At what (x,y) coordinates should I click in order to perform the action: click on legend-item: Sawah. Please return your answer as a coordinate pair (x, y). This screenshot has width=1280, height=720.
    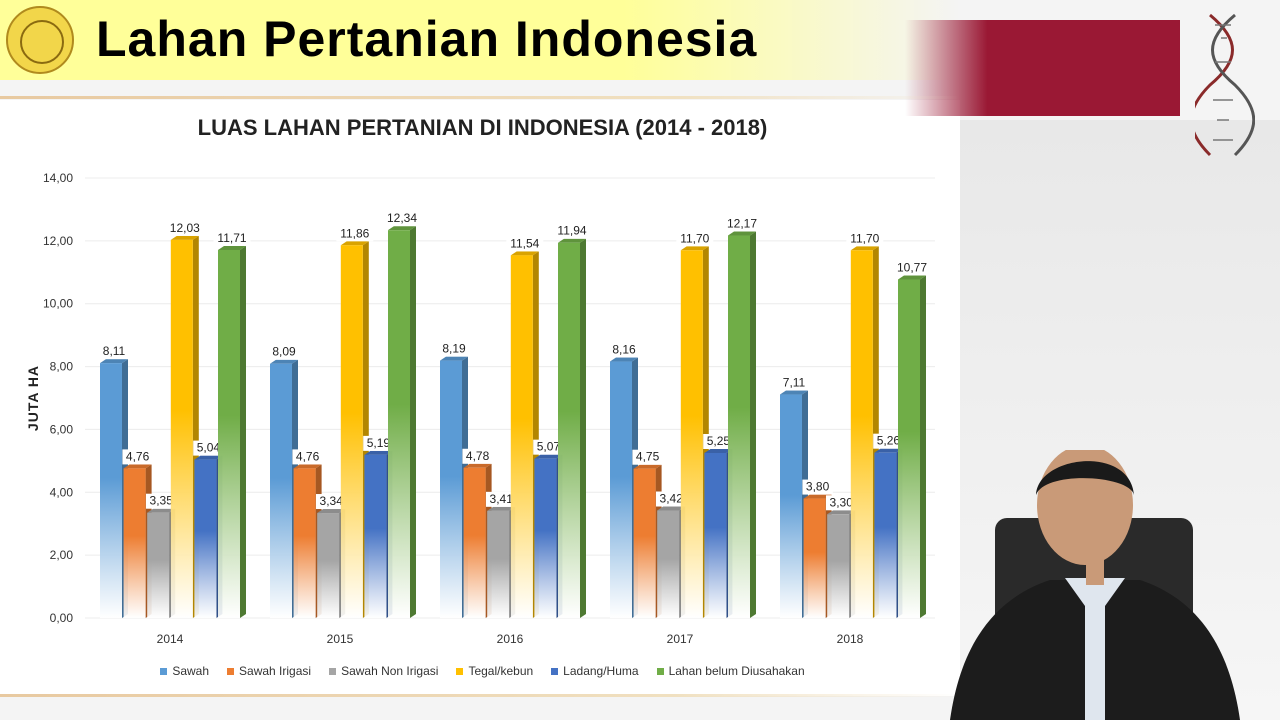
    Looking at the image, I should click on (184, 671).